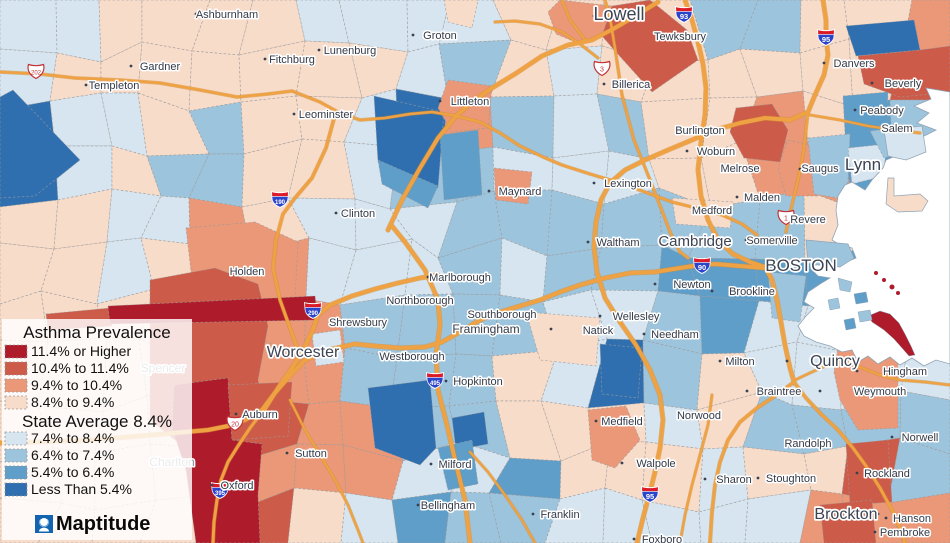  I want to click on svg-text: Malden, so click(762, 198).